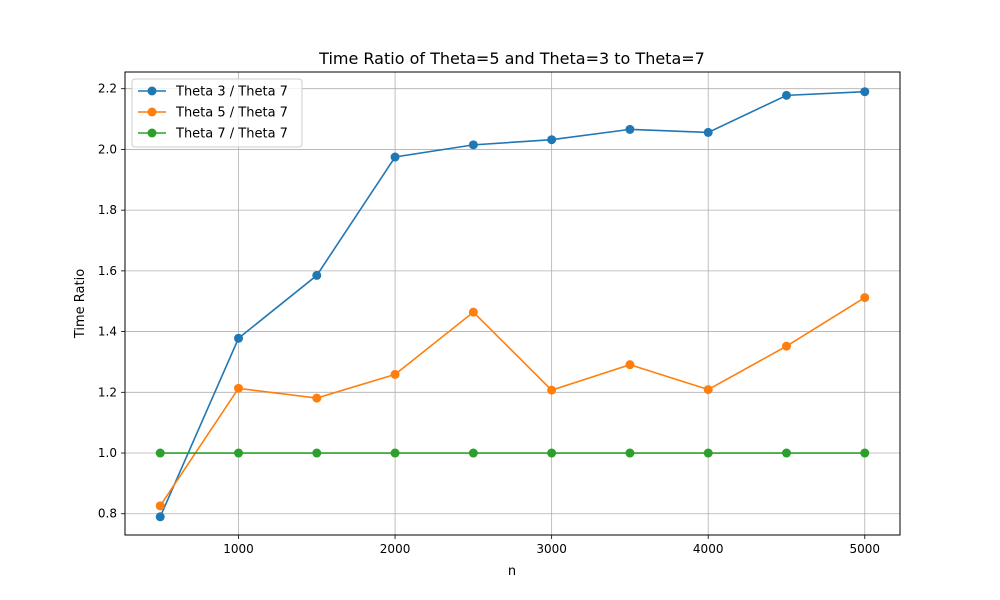 This screenshot has height=600, width=1000. I want to click on x-tick-label: 1000, so click(238, 549).